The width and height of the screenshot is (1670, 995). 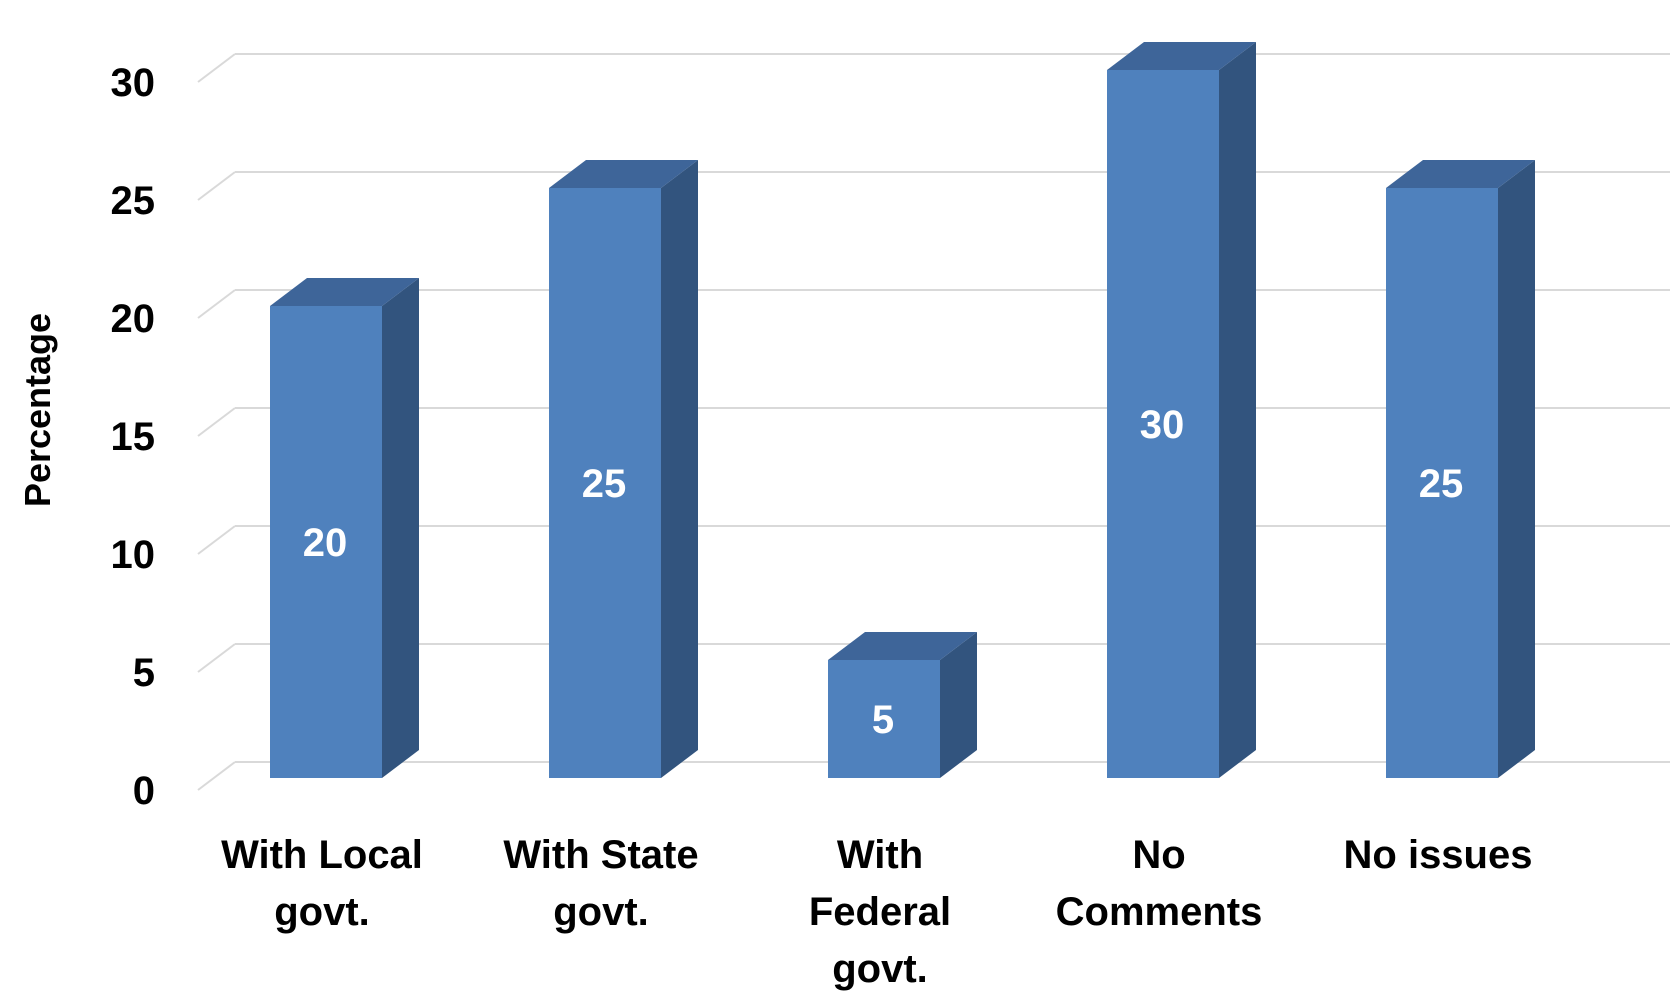 What do you see at coordinates (600, 883) in the screenshot?
I see `x-category-label: With State govt.` at bounding box center [600, 883].